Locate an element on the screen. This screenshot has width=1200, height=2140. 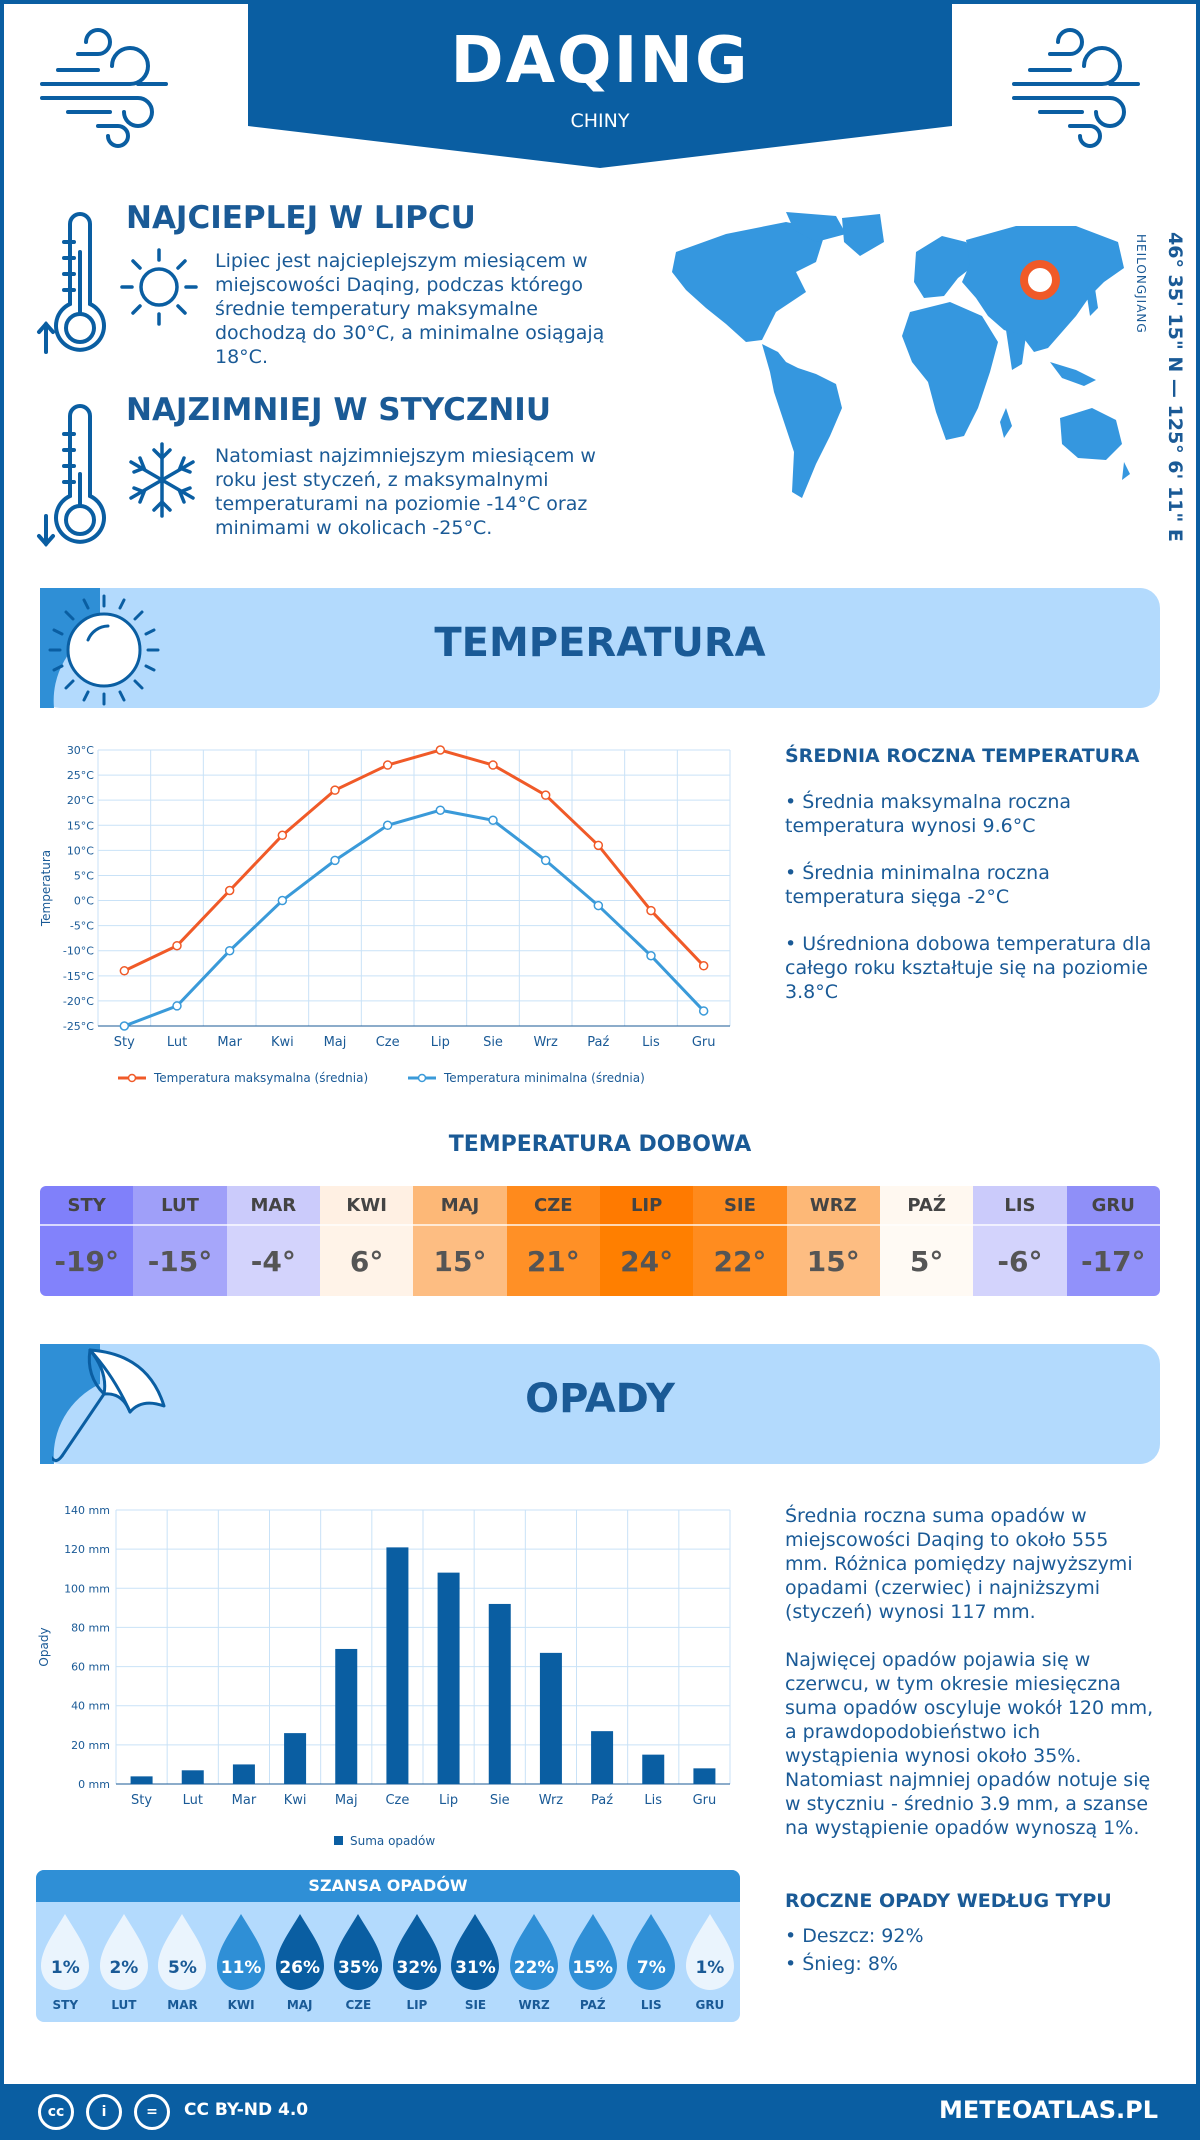
city-title: DAQING is located at coordinates (600, 61).